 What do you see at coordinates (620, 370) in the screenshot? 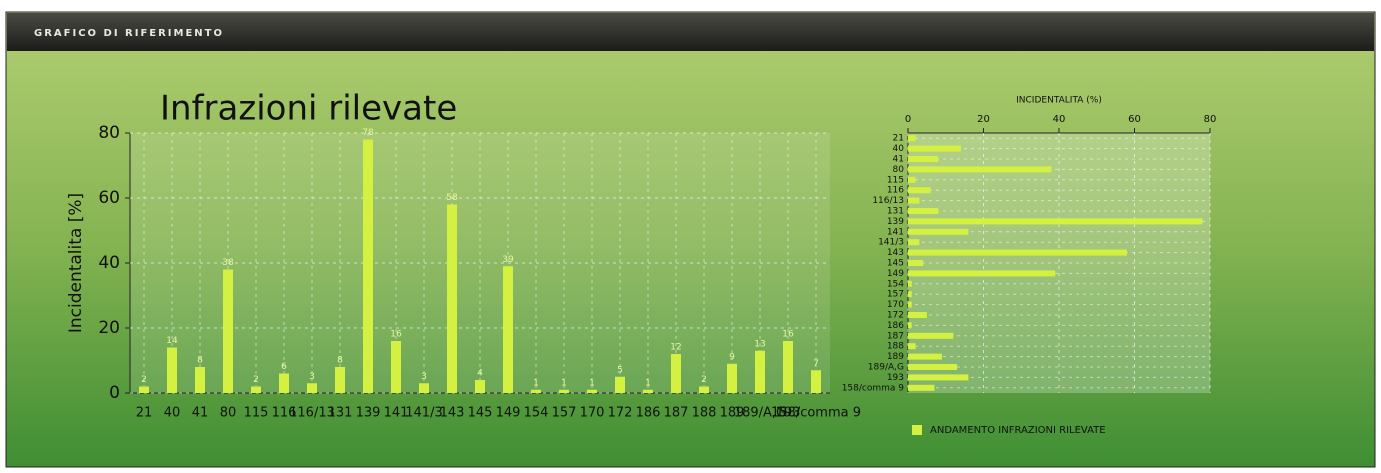
I see `value-label: 5` at bounding box center [620, 370].